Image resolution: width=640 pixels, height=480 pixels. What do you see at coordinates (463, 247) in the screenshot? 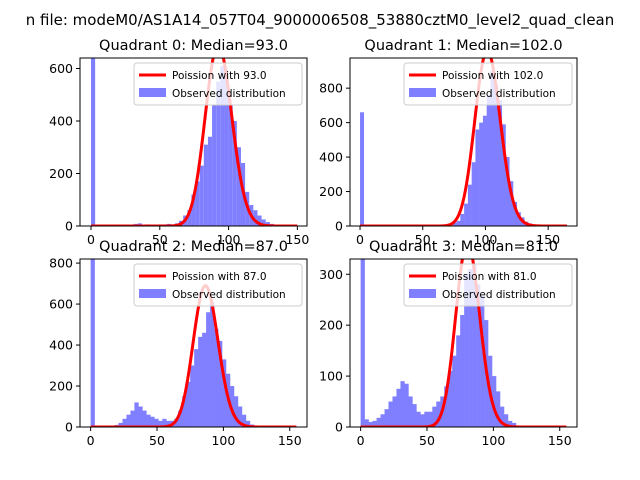
I see `quadrant-3-title: Quadrant 3: Median=81.0` at bounding box center [463, 247].